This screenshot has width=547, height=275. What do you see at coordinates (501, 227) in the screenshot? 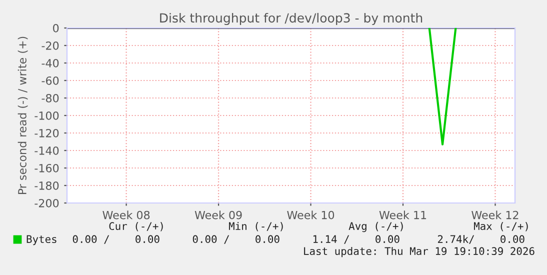
I see `text: Max (-/+)` at bounding box center [501, 227].